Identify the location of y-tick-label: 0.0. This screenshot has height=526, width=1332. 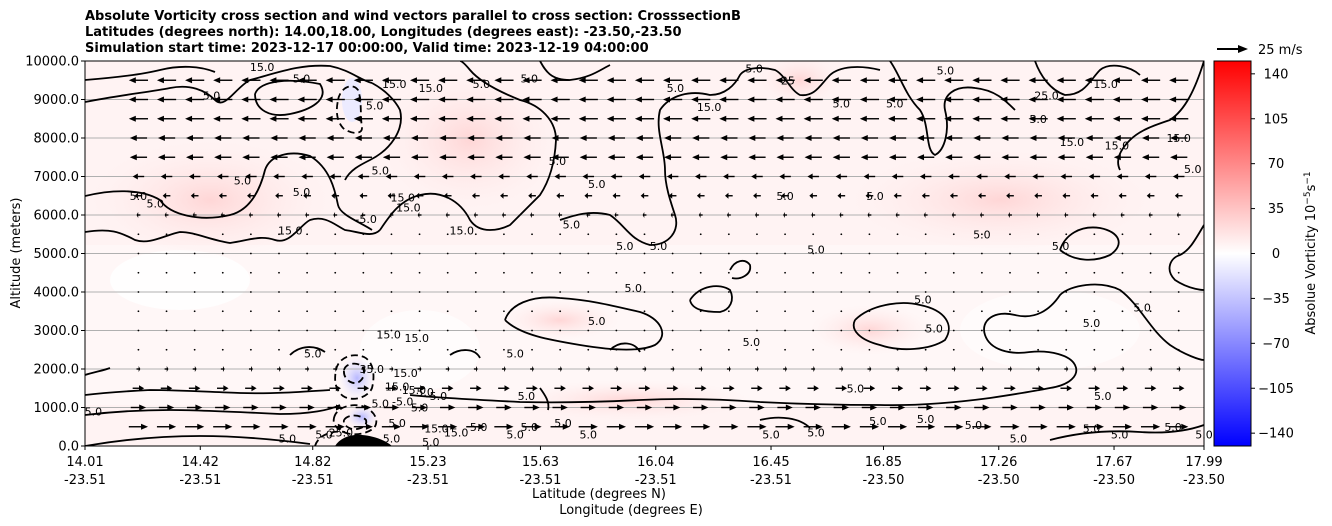
(68, 447).